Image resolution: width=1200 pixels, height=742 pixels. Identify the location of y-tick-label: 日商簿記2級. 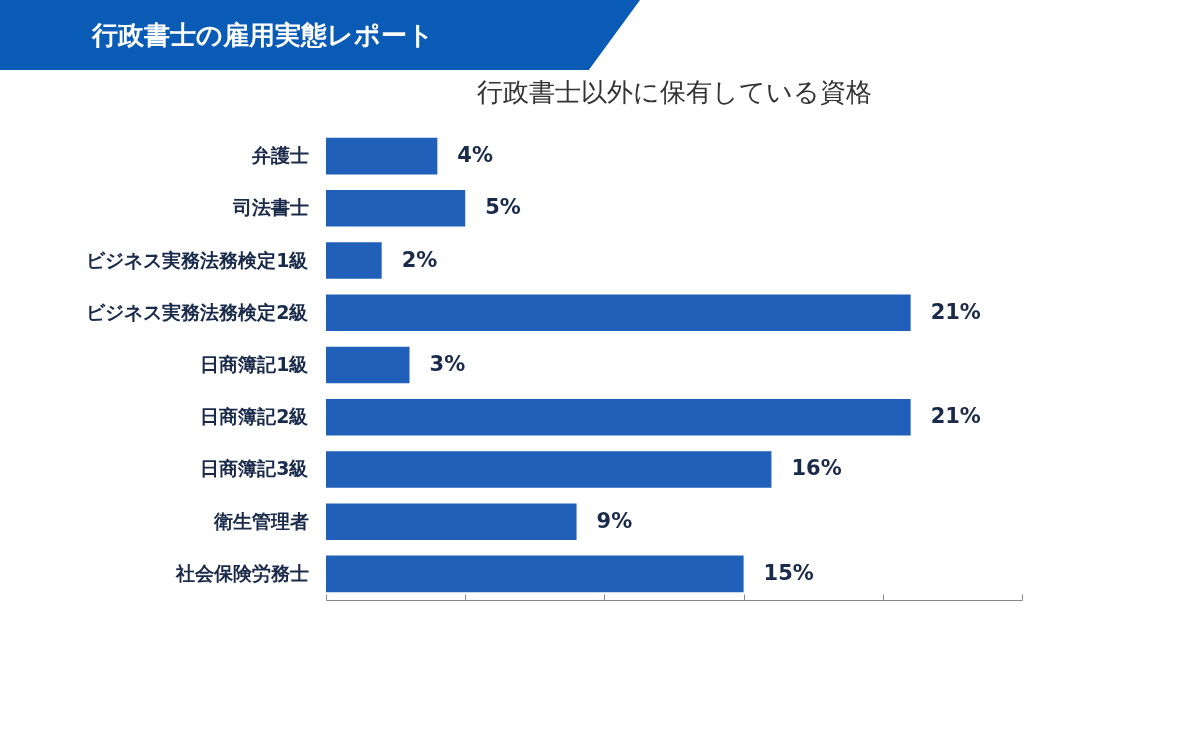
(254, 416).